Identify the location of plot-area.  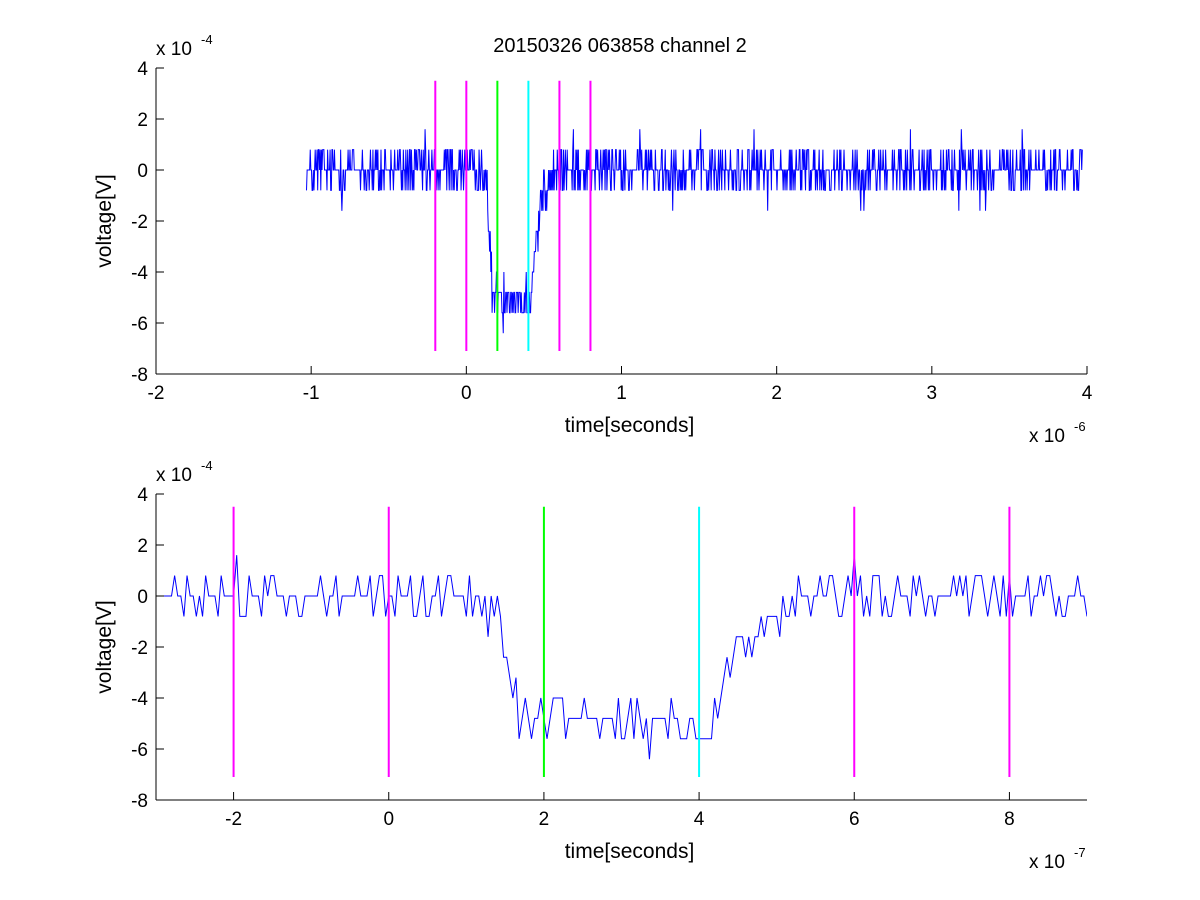
(694, 231).